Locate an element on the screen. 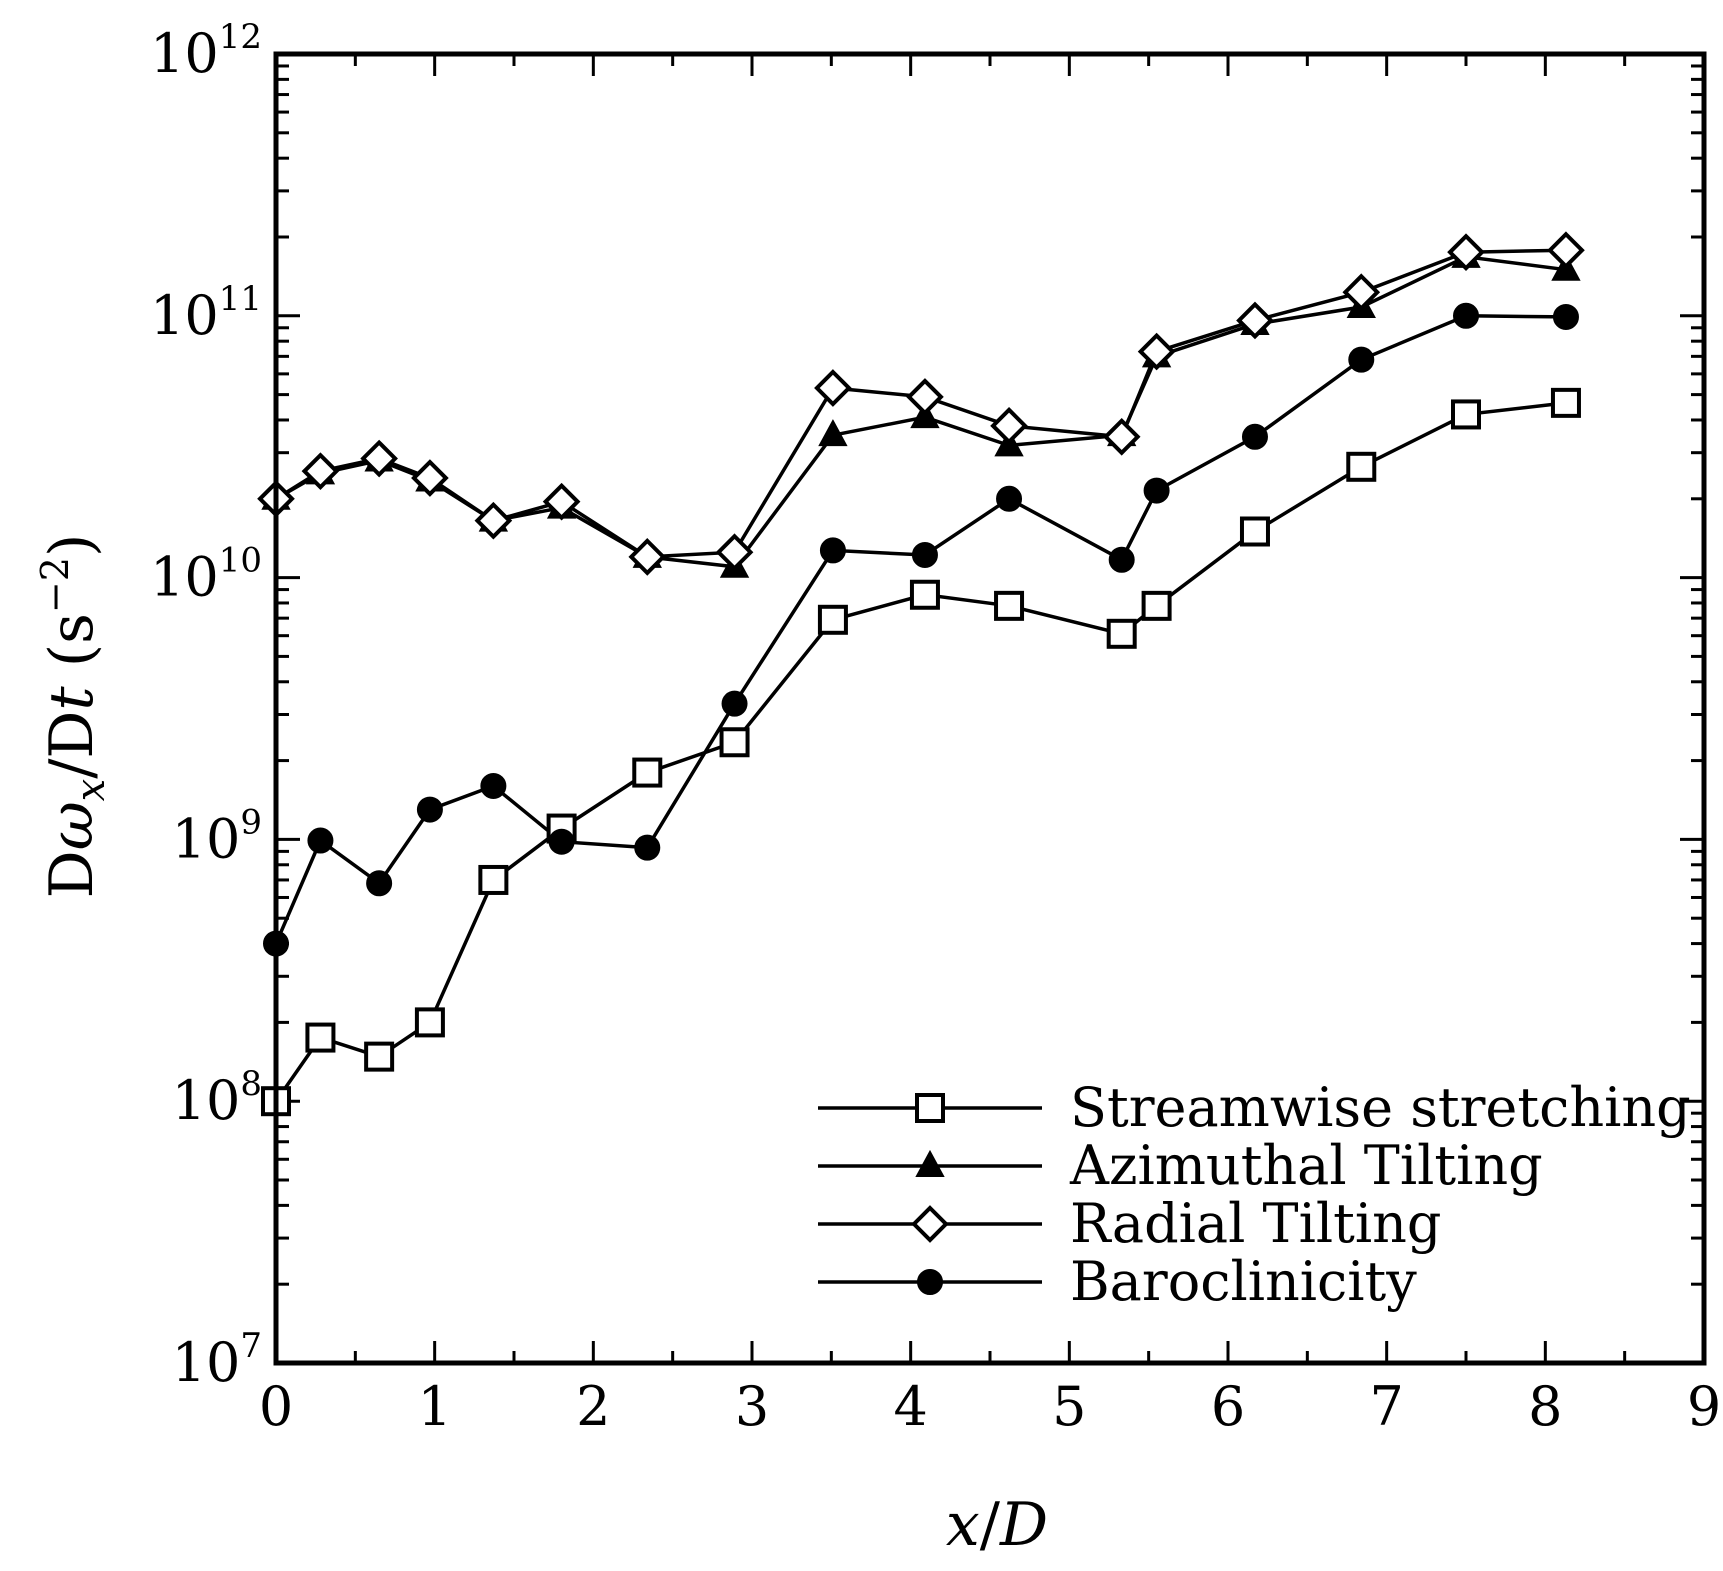  x-axis-title-sep: / is located at coordinates (990, 1525).